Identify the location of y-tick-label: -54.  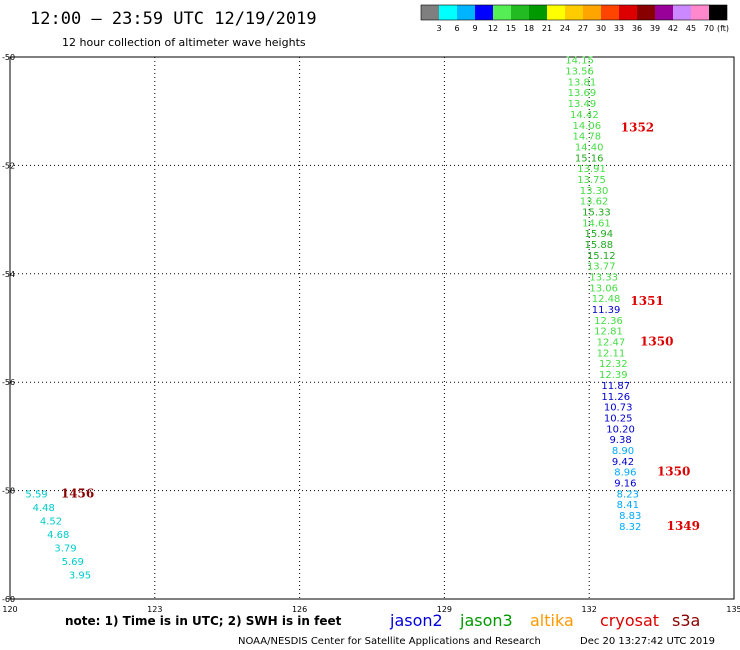
(8, 274).